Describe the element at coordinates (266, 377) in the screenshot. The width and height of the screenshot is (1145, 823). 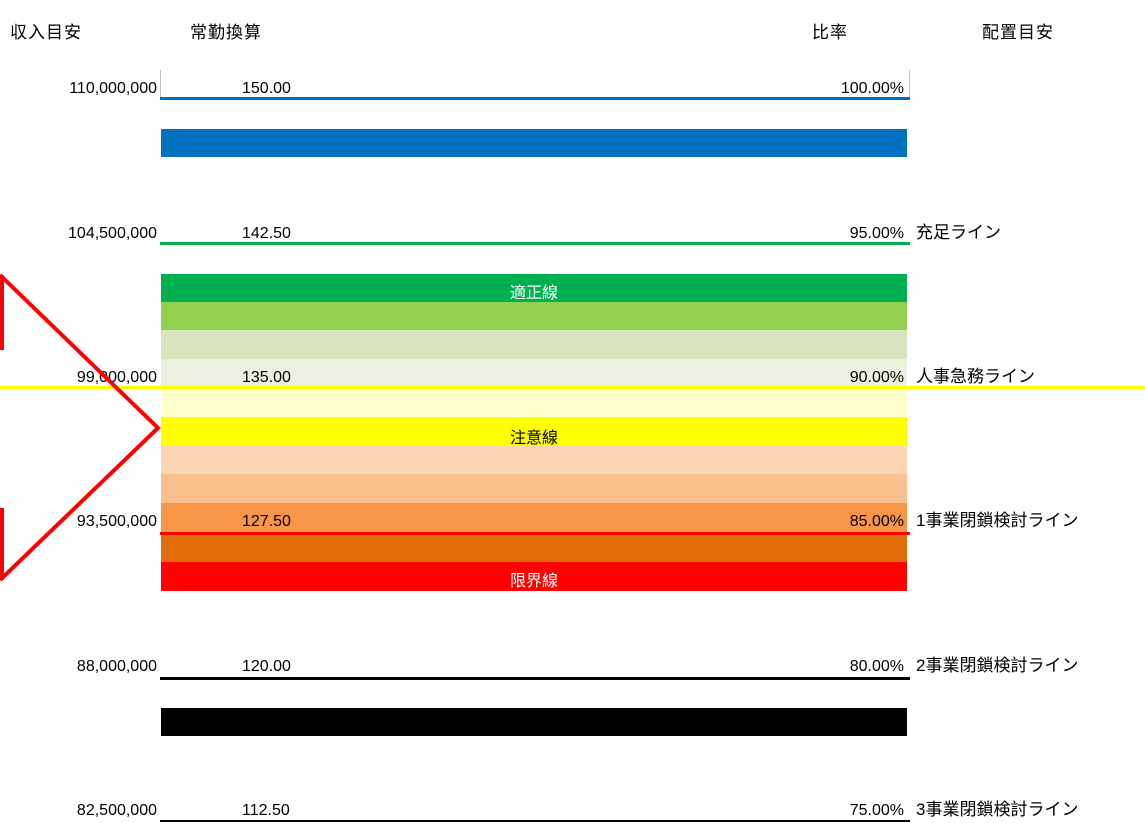
I see `fte-value: 135.00` at that location.